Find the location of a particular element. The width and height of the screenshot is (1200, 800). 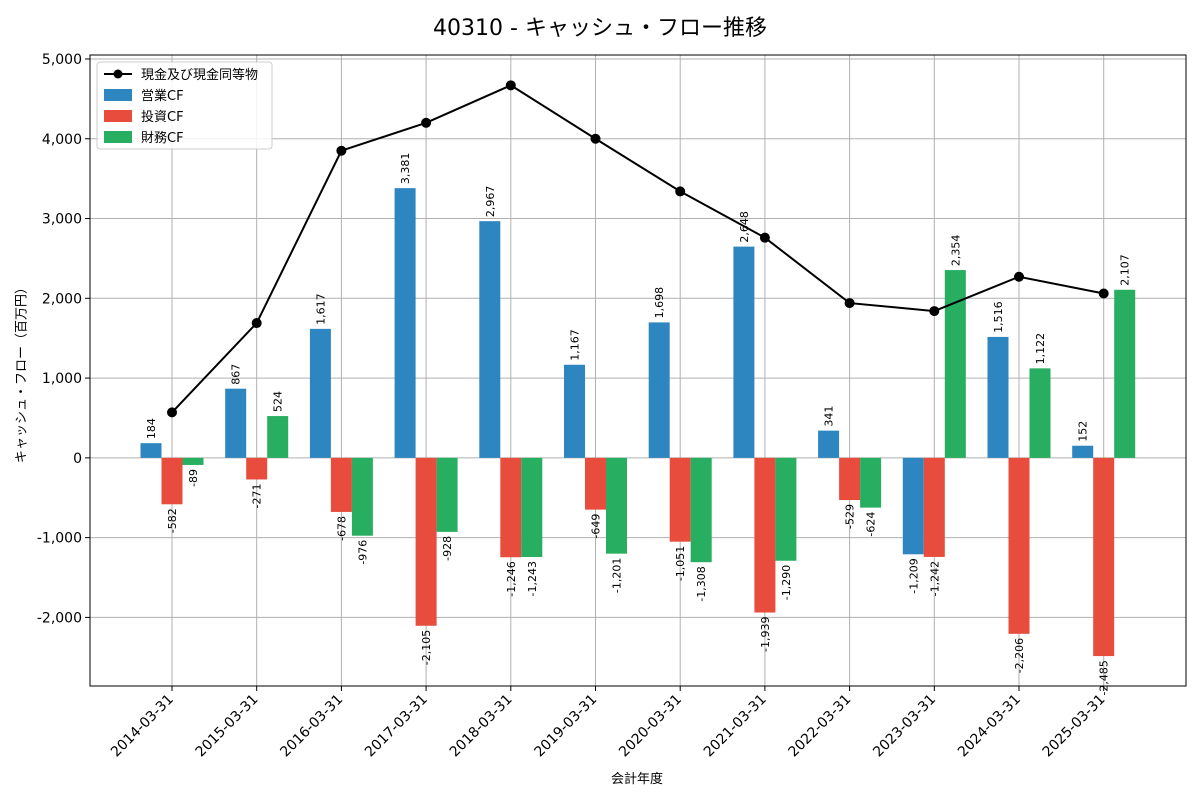

data-label: 1,167 is located at coordinates (575, 345).